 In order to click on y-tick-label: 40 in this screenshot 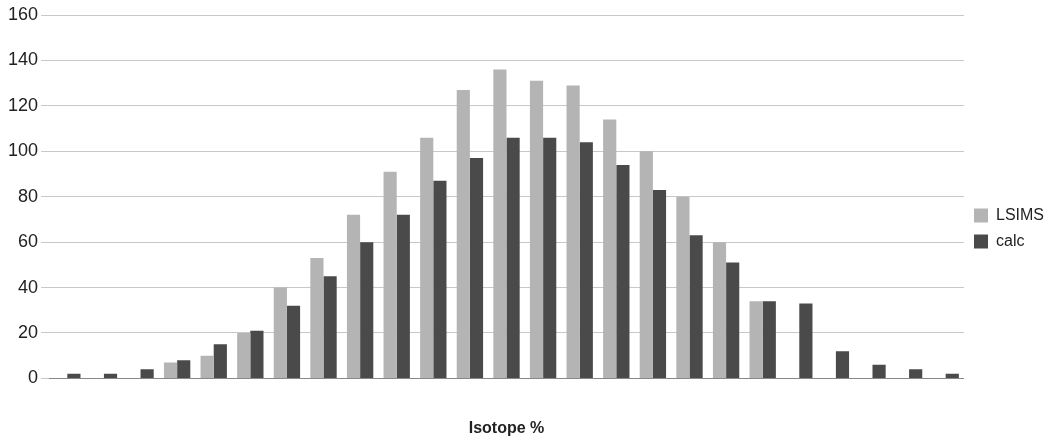, I will do `click(28, 286)`.